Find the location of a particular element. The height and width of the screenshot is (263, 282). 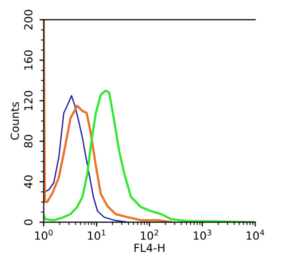

y-tick-label: 0 is located at coordinates (28, 222).